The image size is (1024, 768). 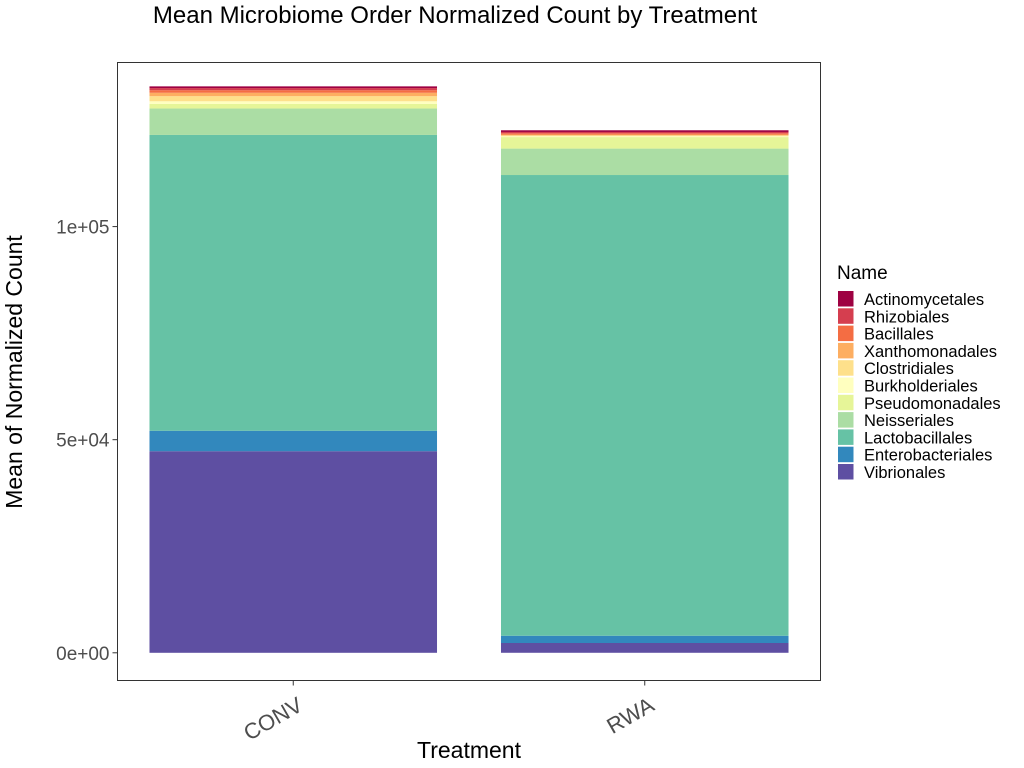 What do you see at coordinates (921, 387) in the screenshot?
I see `legend-label-burkholderiales: Burkholderiales` at bounding box center [921, 387].